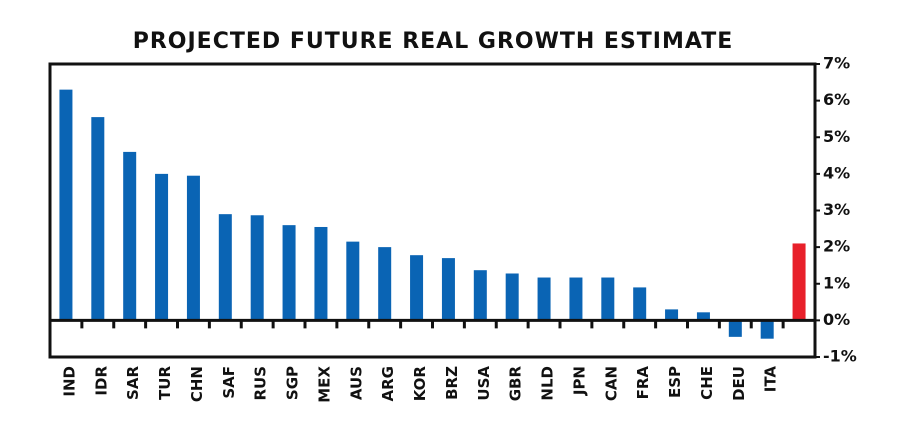  Describe the element at coordinates (836, 136) in the screenshot. I see `y-tick-label: 5%` at that location.